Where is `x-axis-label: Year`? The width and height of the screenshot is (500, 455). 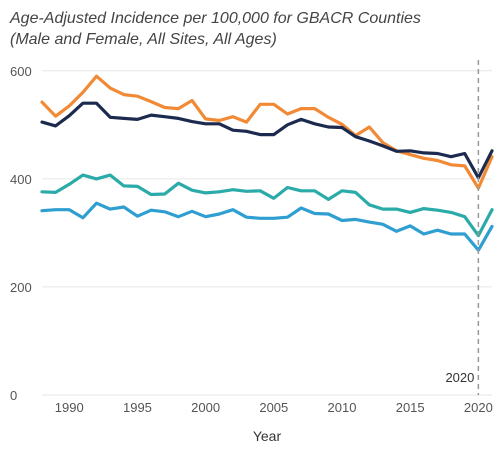 x-axis-label: Year is located at coordinates (267, 436).